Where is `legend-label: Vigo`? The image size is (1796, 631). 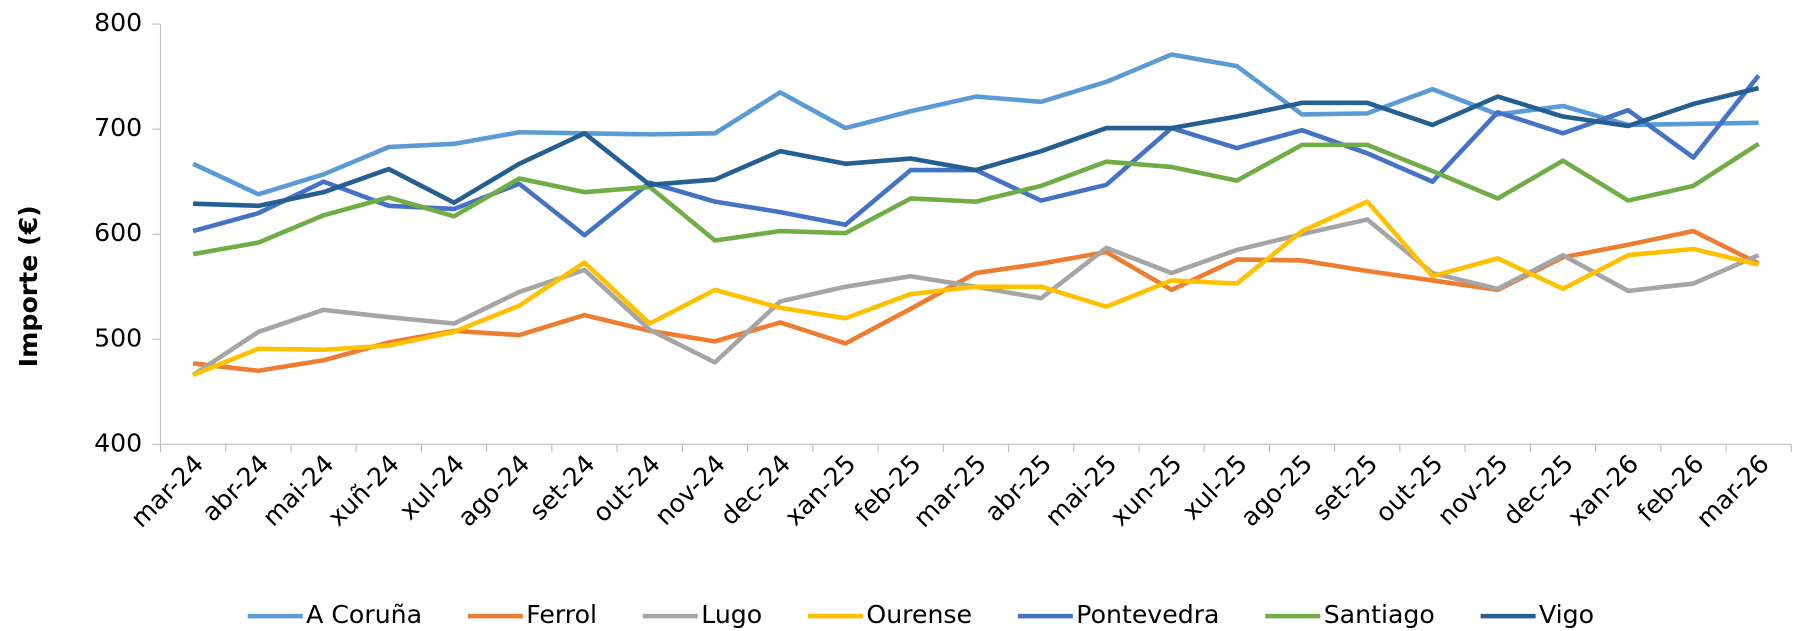
legend-label: Vigo is located at coordinates (1566, 614).